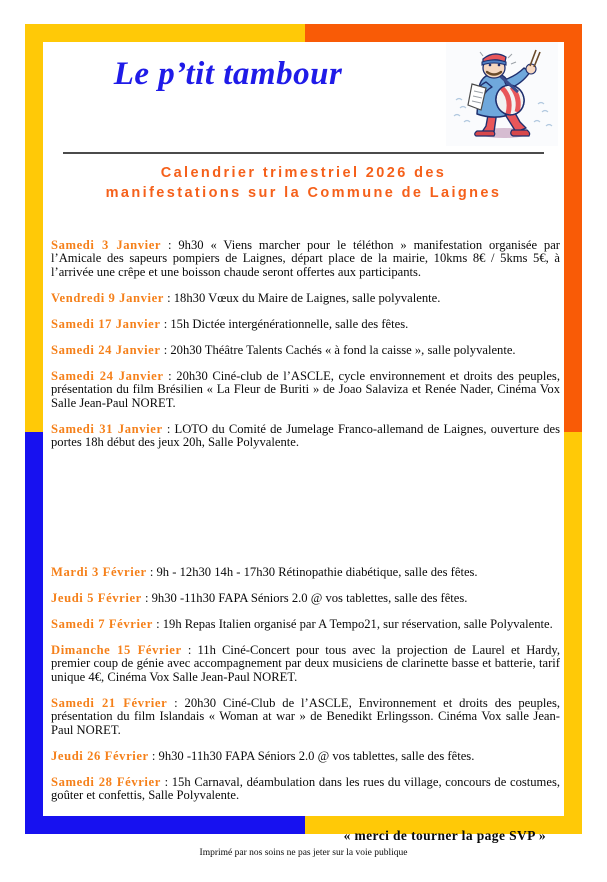  I want to click on event-date: Samedi 3 Janvier, so click(106, 245).